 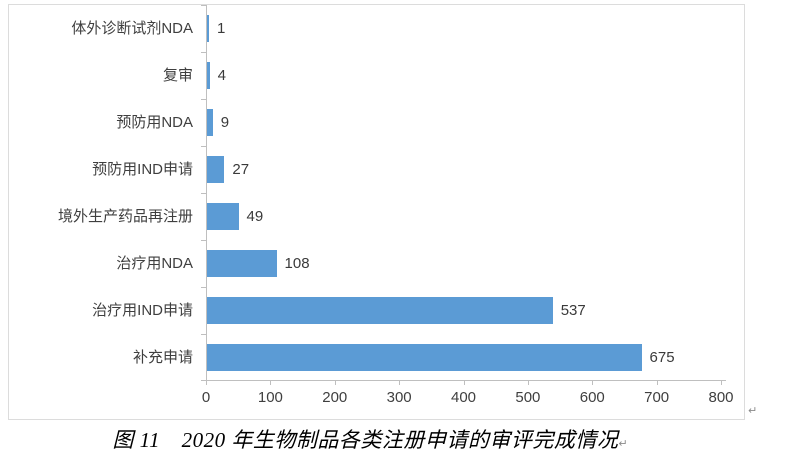 What do you see at coordinates (528, 397) in the screenshot?
I see `x-axis-tick-label: 500` at bounding box center [528, 397].